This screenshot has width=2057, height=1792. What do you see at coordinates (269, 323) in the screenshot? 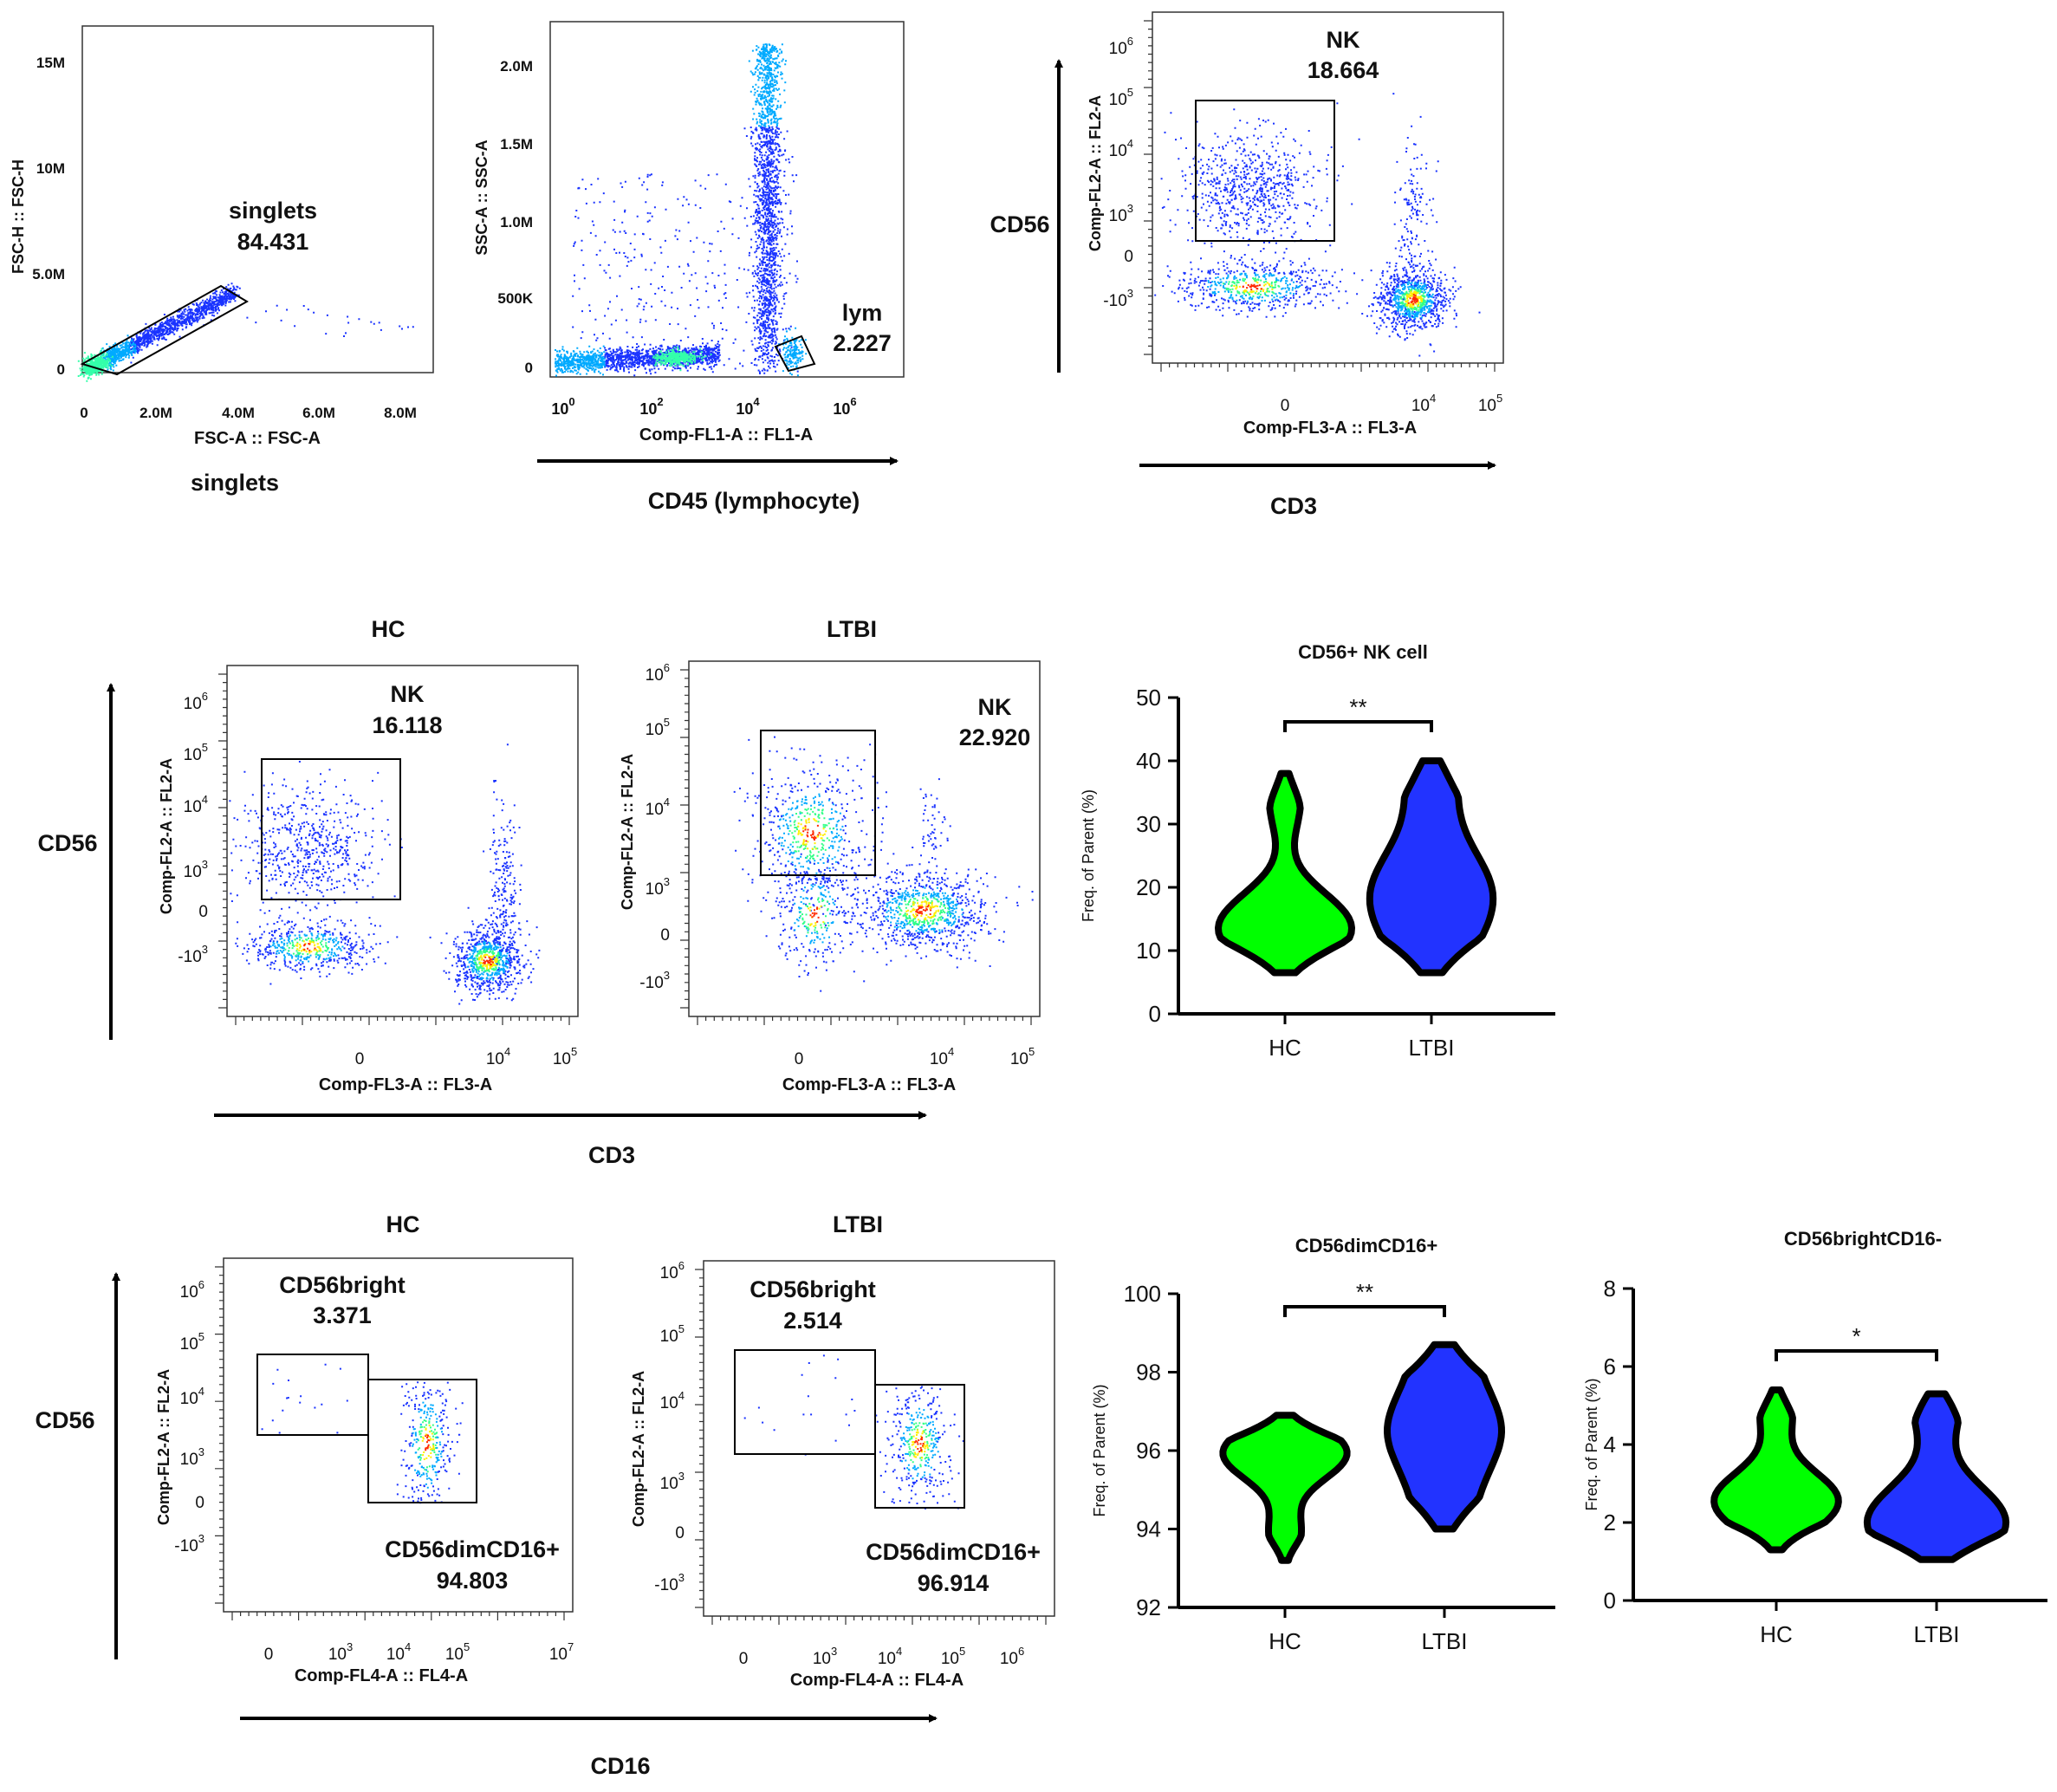
I see `singlets-density-low` at bounding box center [269, 323].